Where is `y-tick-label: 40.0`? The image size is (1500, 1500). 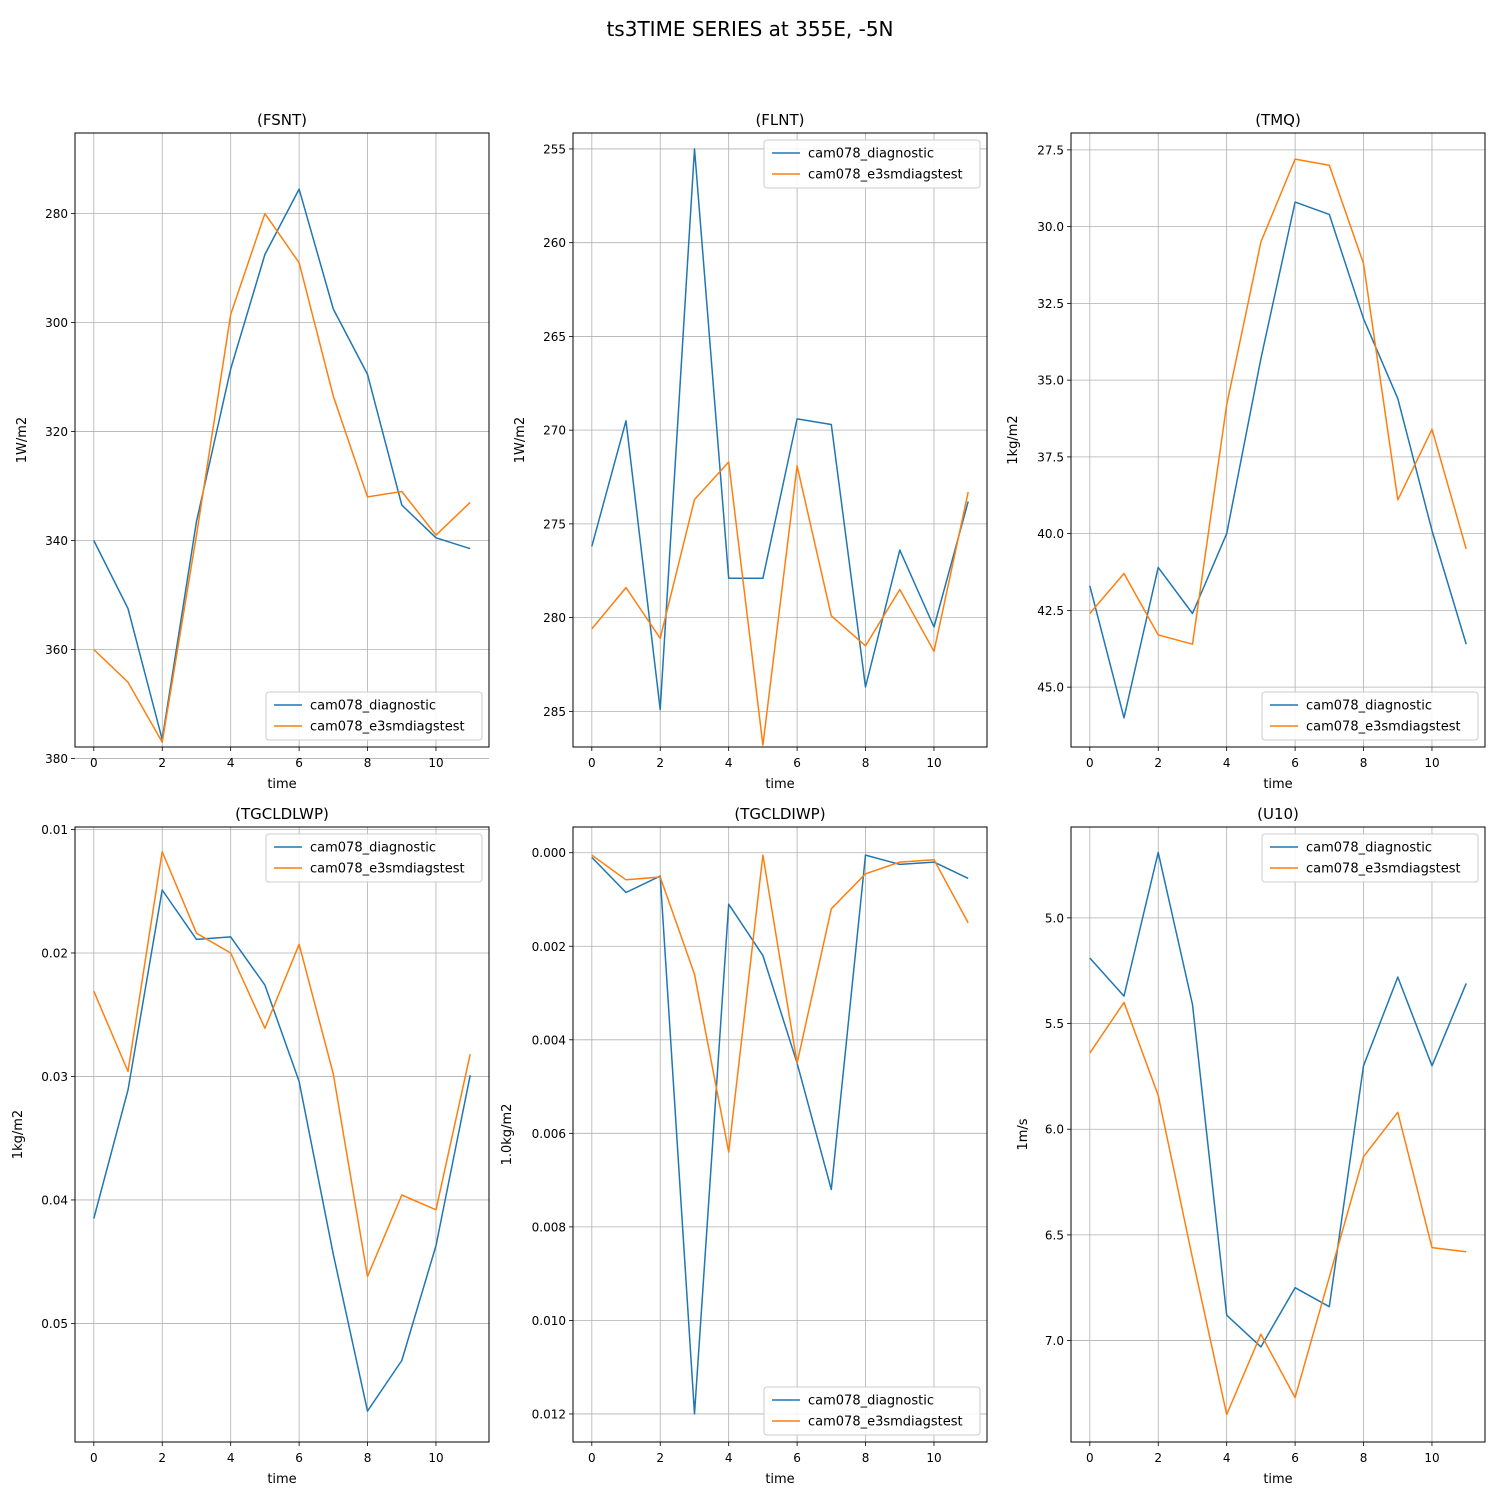
y-tick-label: 40.0 is located at coordinates (1050, 534).